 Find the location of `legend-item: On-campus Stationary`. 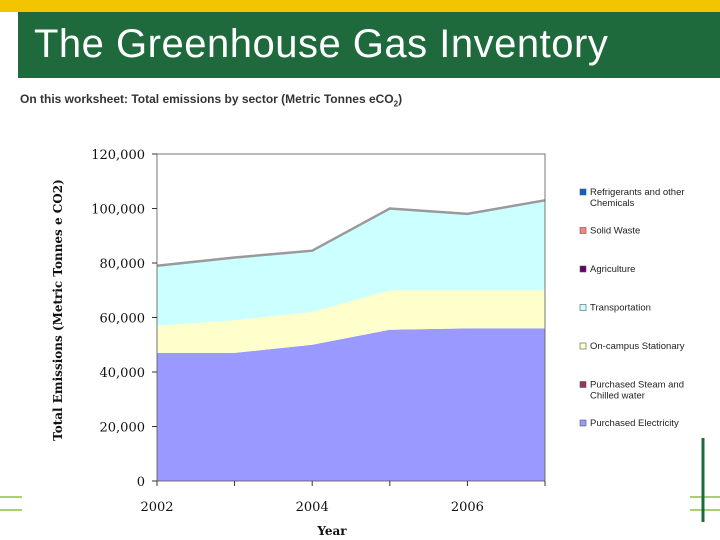

legend-item: On-campus Stationary is located at coordinates (632, 346).